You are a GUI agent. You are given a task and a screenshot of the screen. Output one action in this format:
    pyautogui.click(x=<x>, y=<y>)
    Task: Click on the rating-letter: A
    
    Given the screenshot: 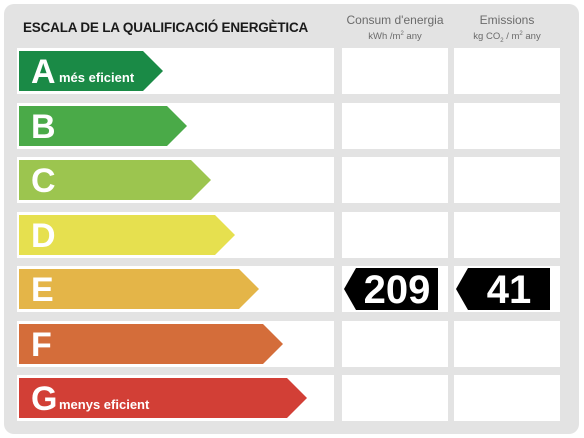 What is the action you would take?
    pyautogui.click(x=43, y=72)
    